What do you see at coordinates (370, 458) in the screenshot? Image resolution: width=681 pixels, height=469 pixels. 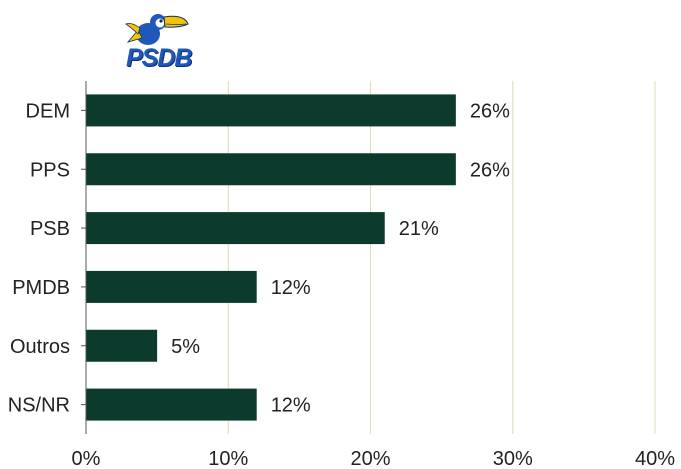 I see `x-tick-label: 20%` at bounding box center [370, 458].